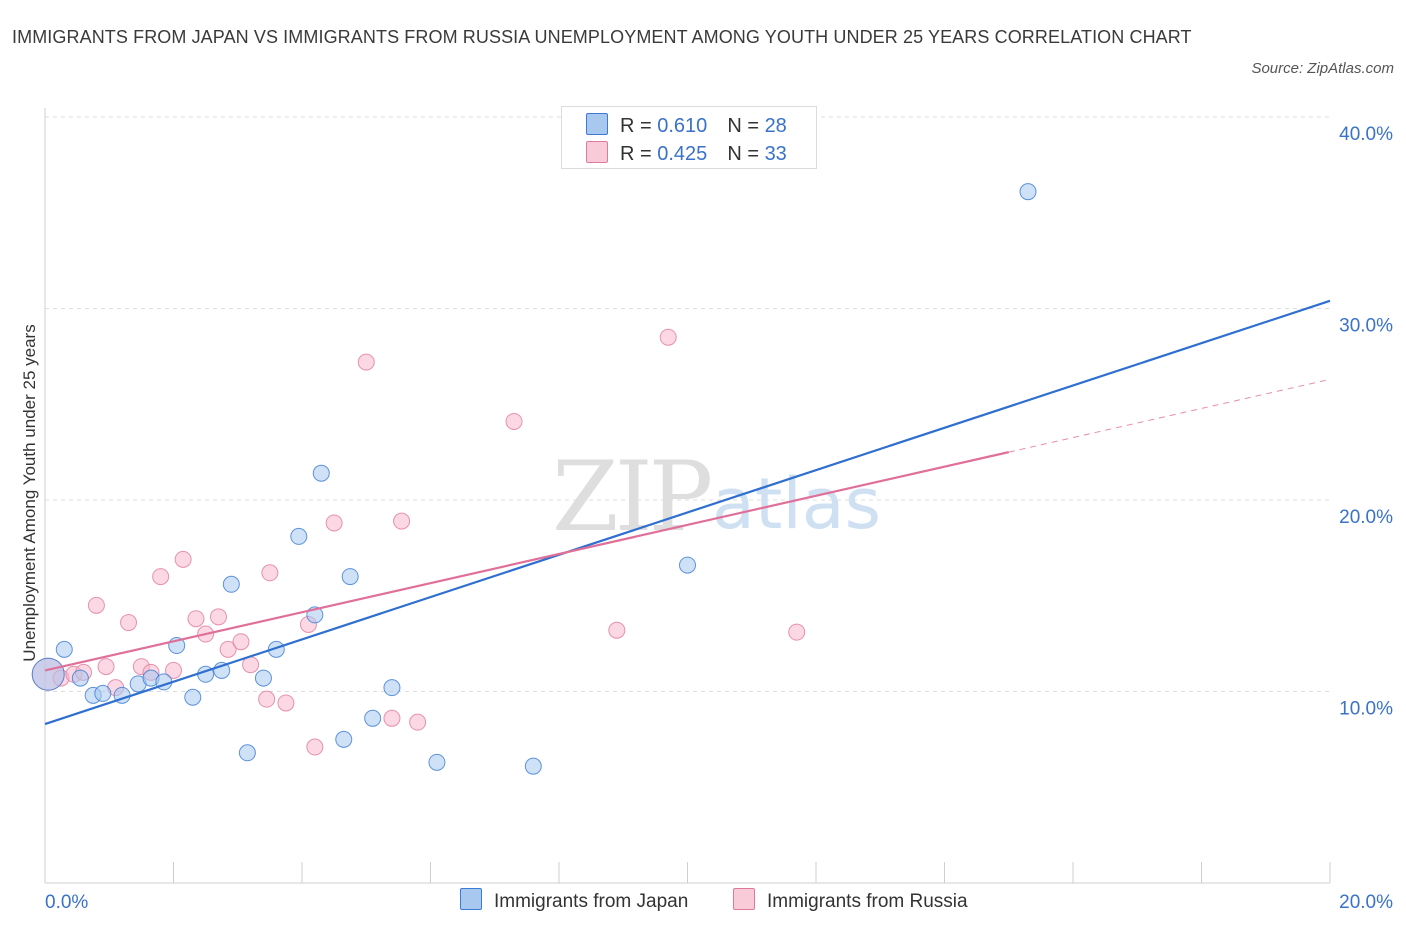 This screenshot has height=930, width=1406. I want to click on russia-r-label: R =, so click(639, 154).